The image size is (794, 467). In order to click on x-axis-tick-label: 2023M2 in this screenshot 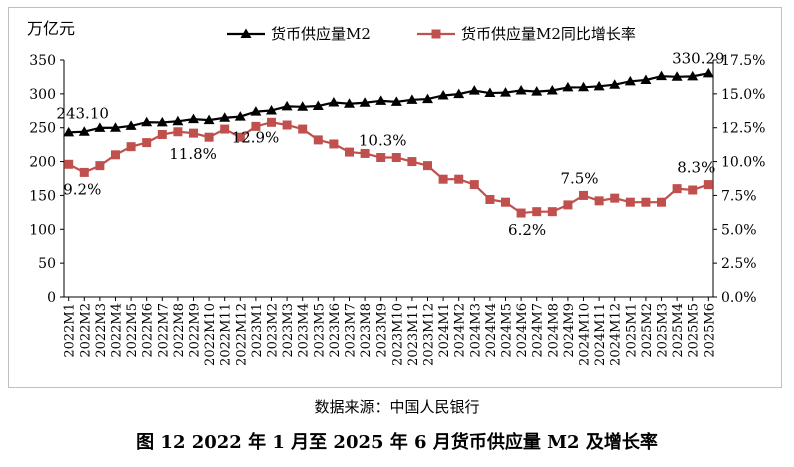, I will do `click(272, 330)`.